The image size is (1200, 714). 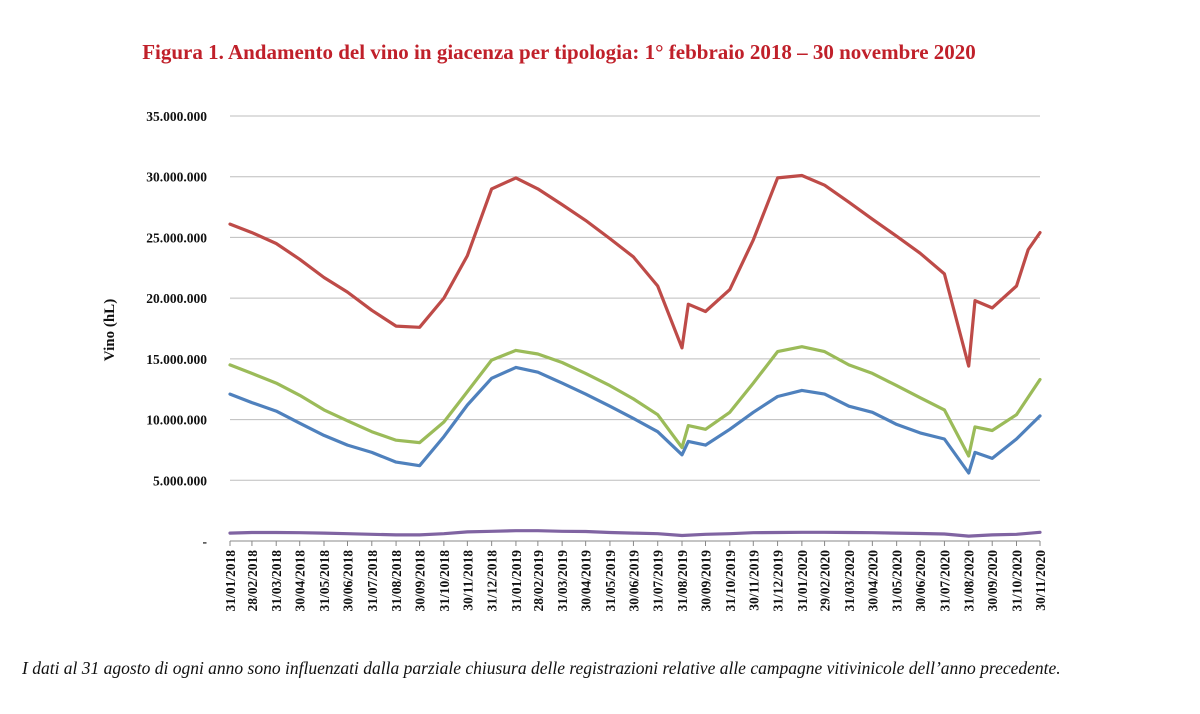 I want to click on x-tick-label: 31/08/2020, so click(x=969, y=581).